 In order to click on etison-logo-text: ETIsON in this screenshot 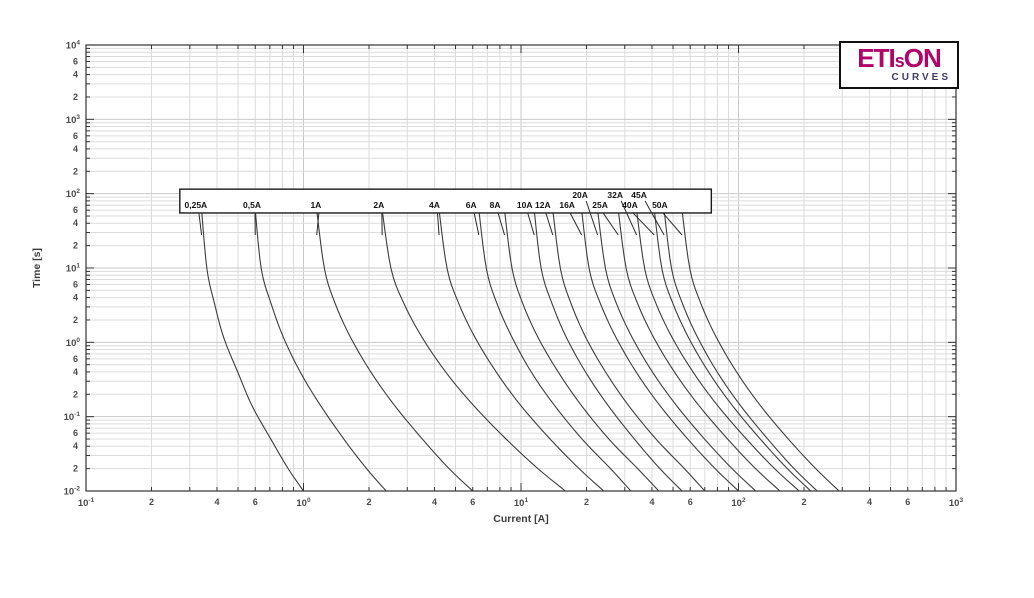, I will do `click(899, 58)`.